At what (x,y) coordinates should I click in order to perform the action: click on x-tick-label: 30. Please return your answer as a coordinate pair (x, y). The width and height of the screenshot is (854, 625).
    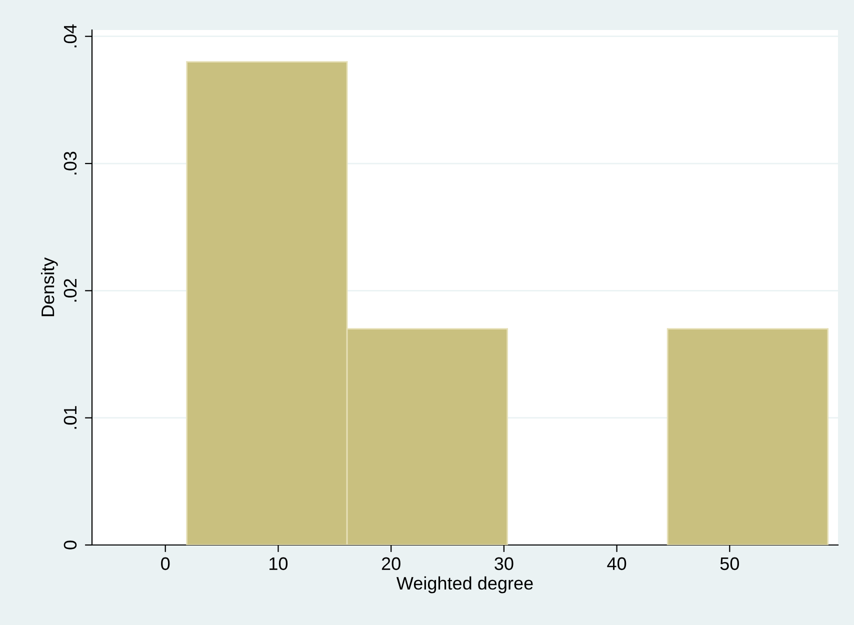
    Looking at the image, I should click on (504, 563).